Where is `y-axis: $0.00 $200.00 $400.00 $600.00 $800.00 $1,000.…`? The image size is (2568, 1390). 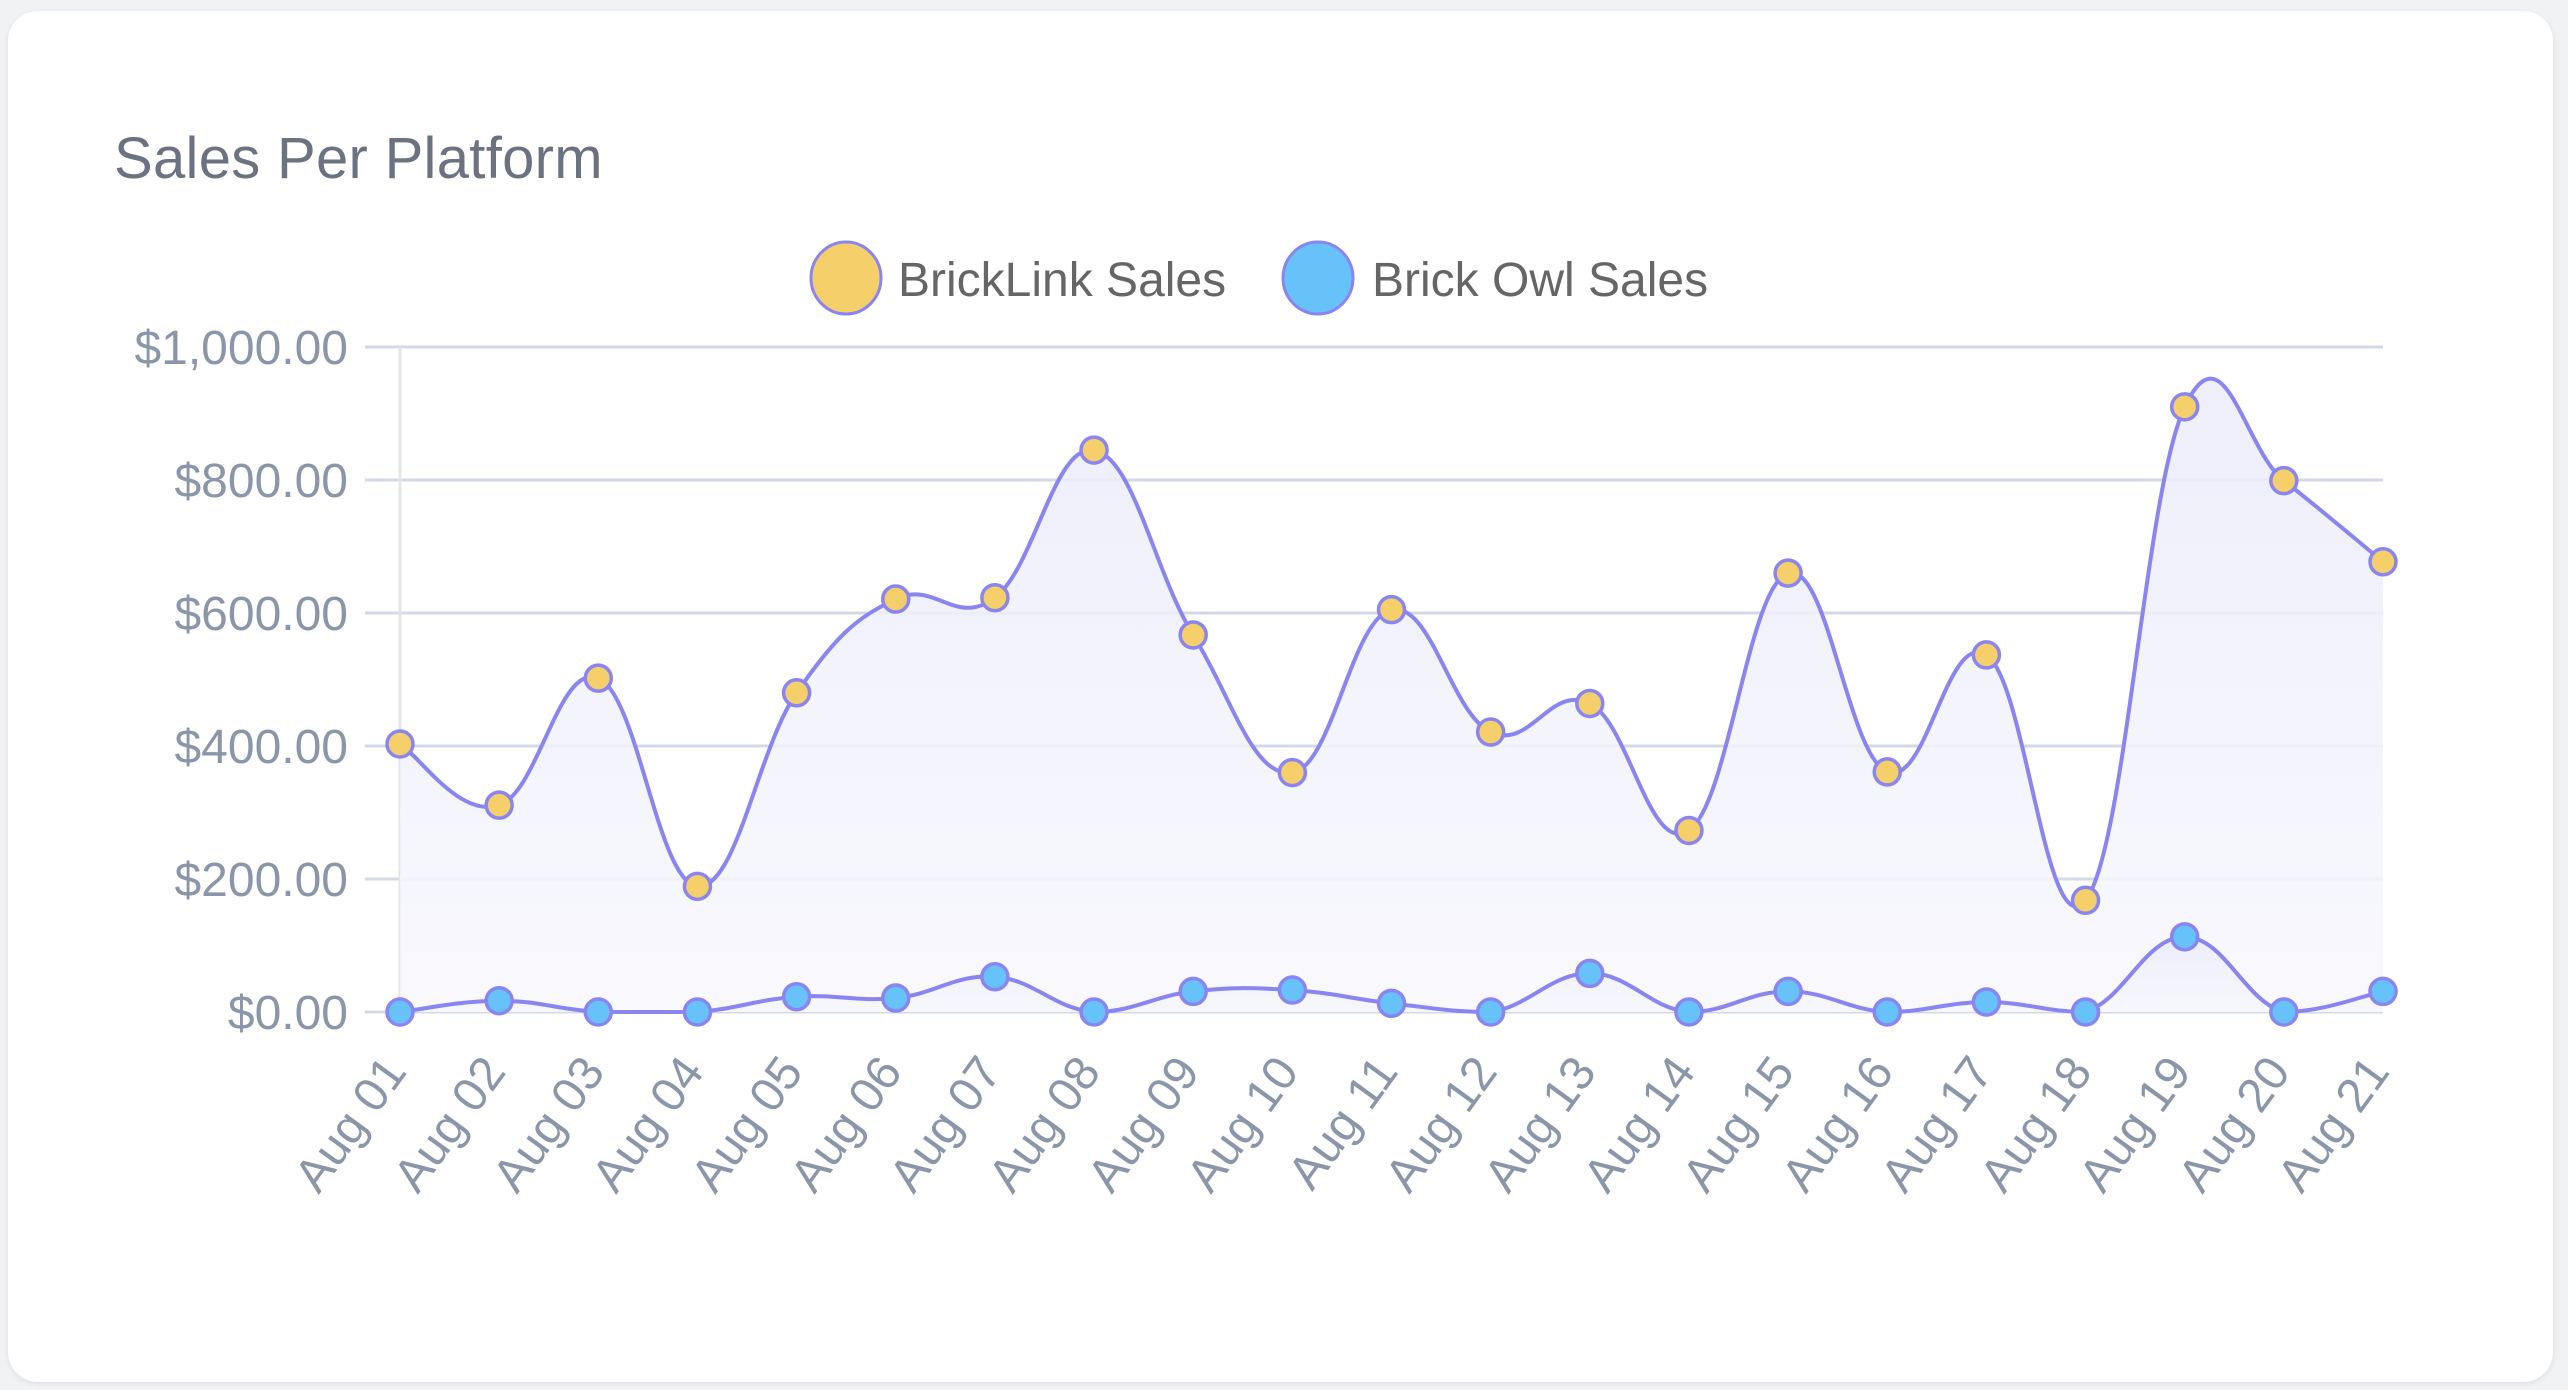 y-axis: $0.00 $200.00 $400.00 $600.00 $800.00 $1,000.… is located at coordinates (241, 681).